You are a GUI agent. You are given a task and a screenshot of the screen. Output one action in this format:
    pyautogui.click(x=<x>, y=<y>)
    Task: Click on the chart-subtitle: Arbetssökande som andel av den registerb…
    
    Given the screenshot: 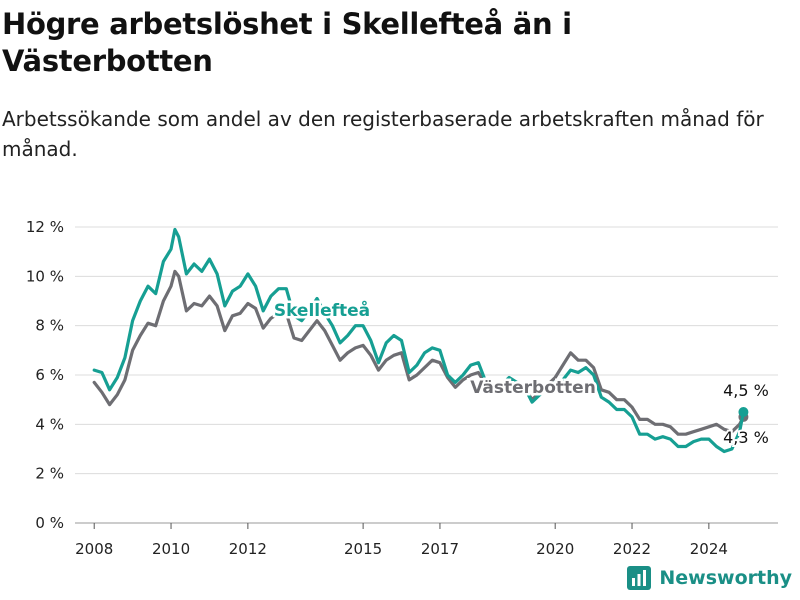 What is the action you would take?
    pyautogui.click(x=383, y=134)
    